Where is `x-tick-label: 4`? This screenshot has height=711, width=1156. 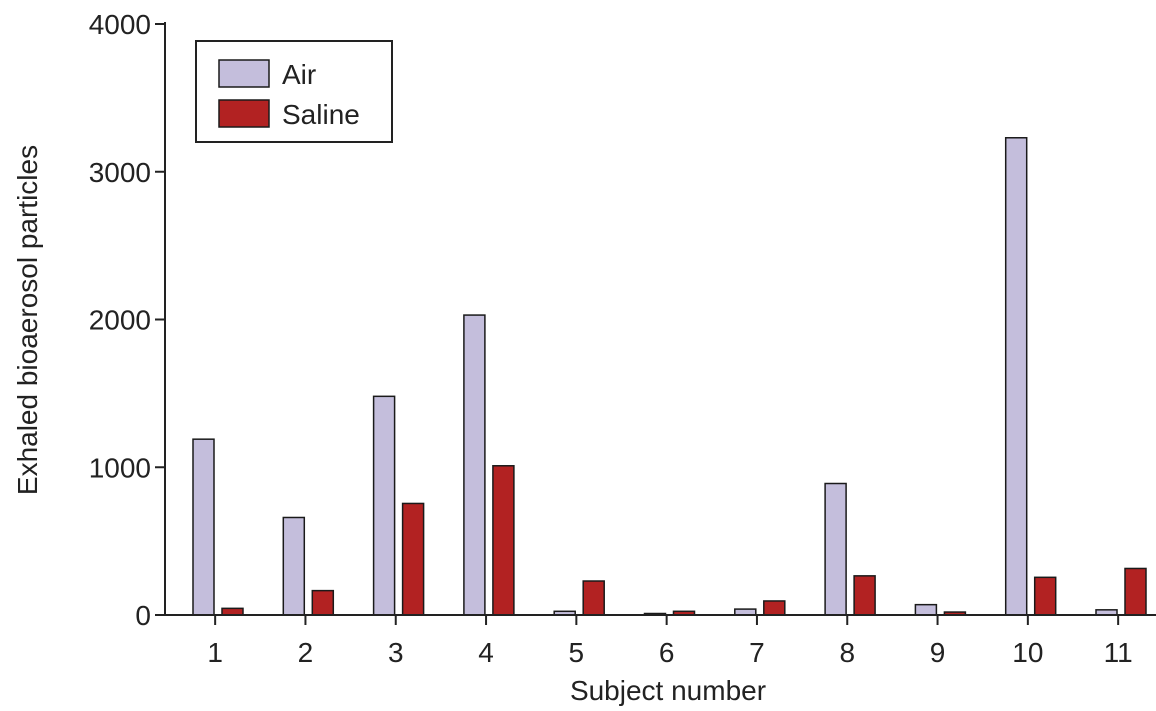 x-tick-label: 4 is located at coordinates (486, 652).